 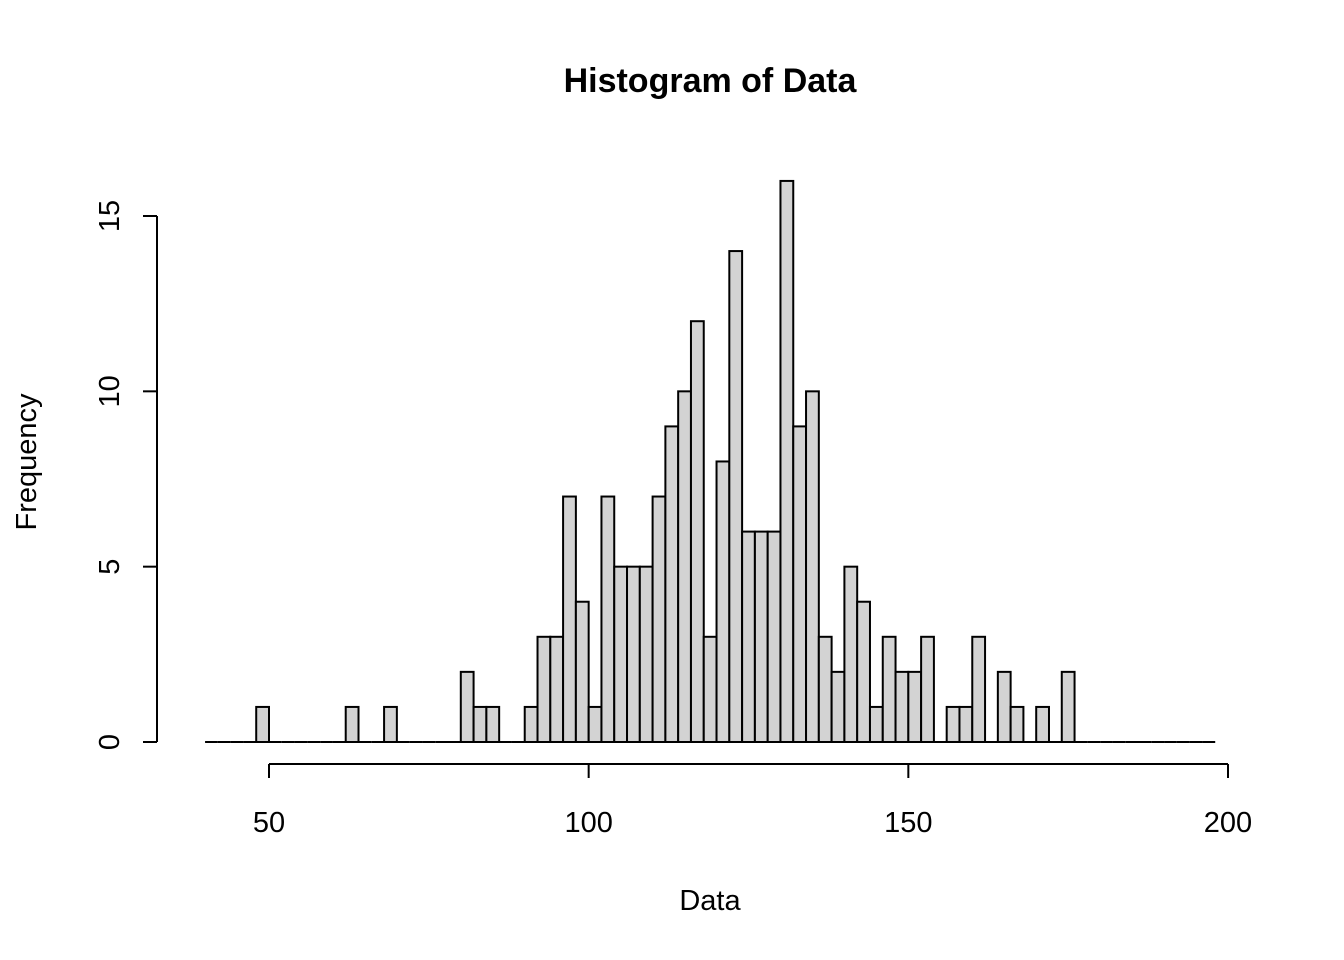 What do you see at coordinates (110, 391) in the screenshot?
I see `y-tick-label: 10` at bounding box center [110, 391].